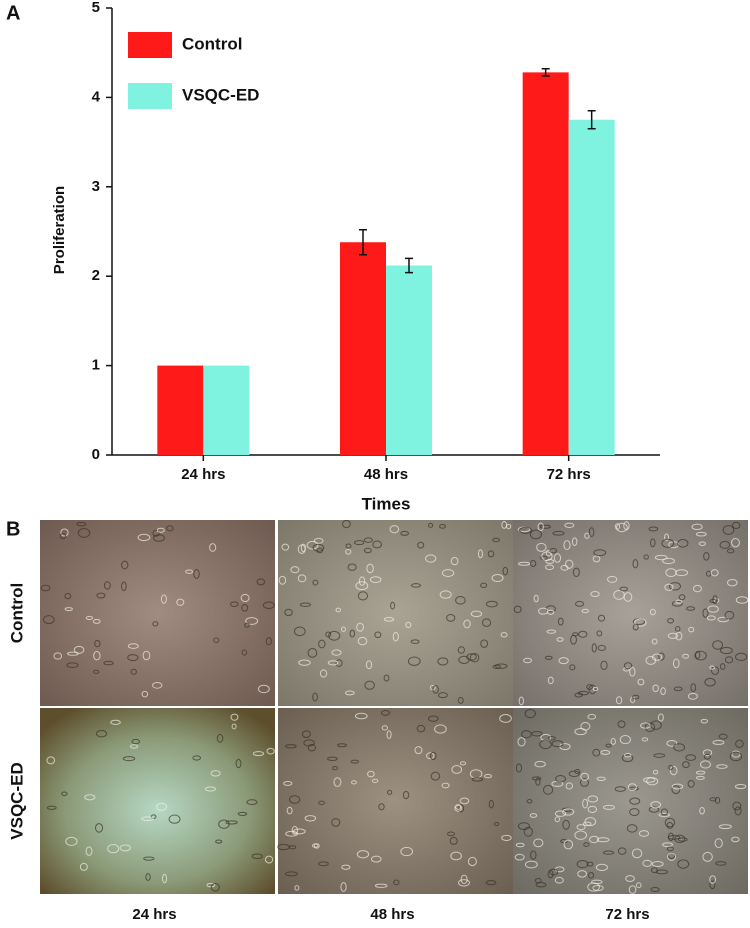 Image resolution: width=750 pixels, height=928 pixels. I want to click on row-label: VSQC-ED, so click(16, 800).